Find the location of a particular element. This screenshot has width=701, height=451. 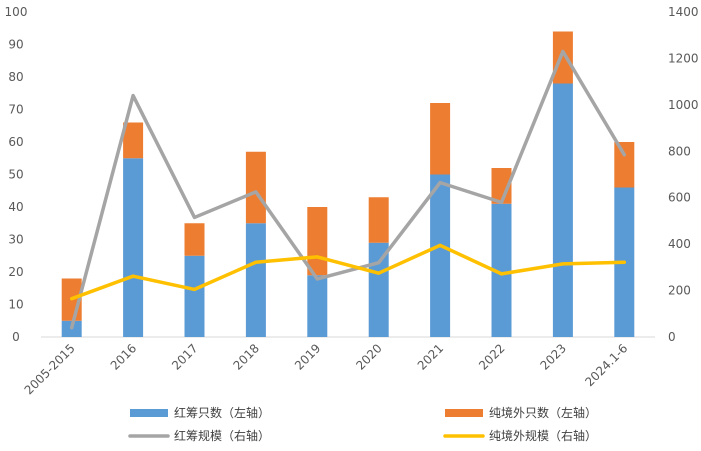

left-axis-tick-label: 50 is located at coordinates (15, 175).